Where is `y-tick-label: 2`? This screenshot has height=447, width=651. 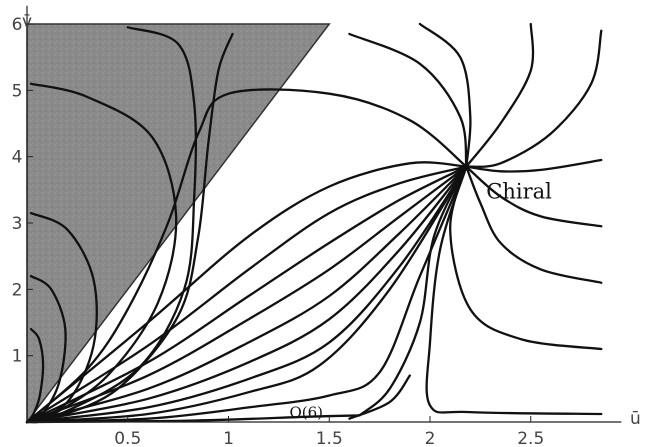
y-tick-label: 2 is located at coordinates (17, 290).